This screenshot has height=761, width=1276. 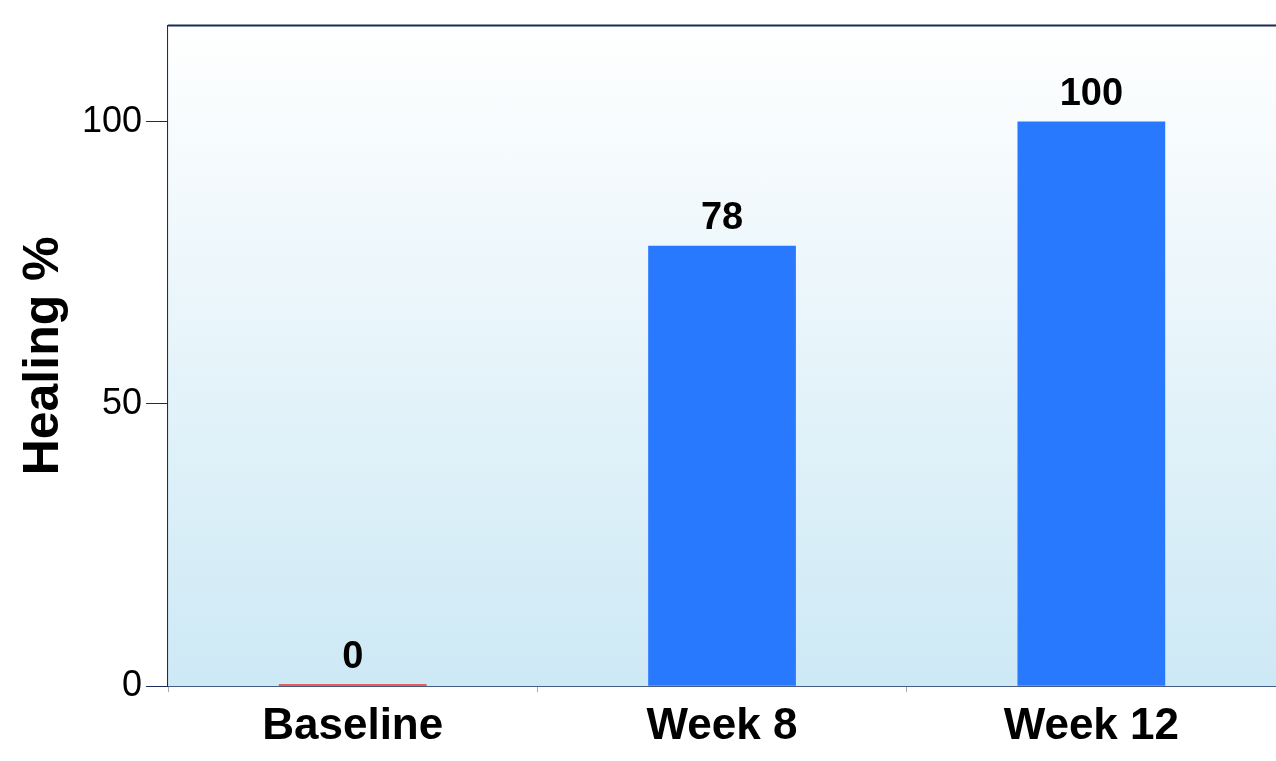 I want to click on data-label: 100, so click(x=1091, y=92).